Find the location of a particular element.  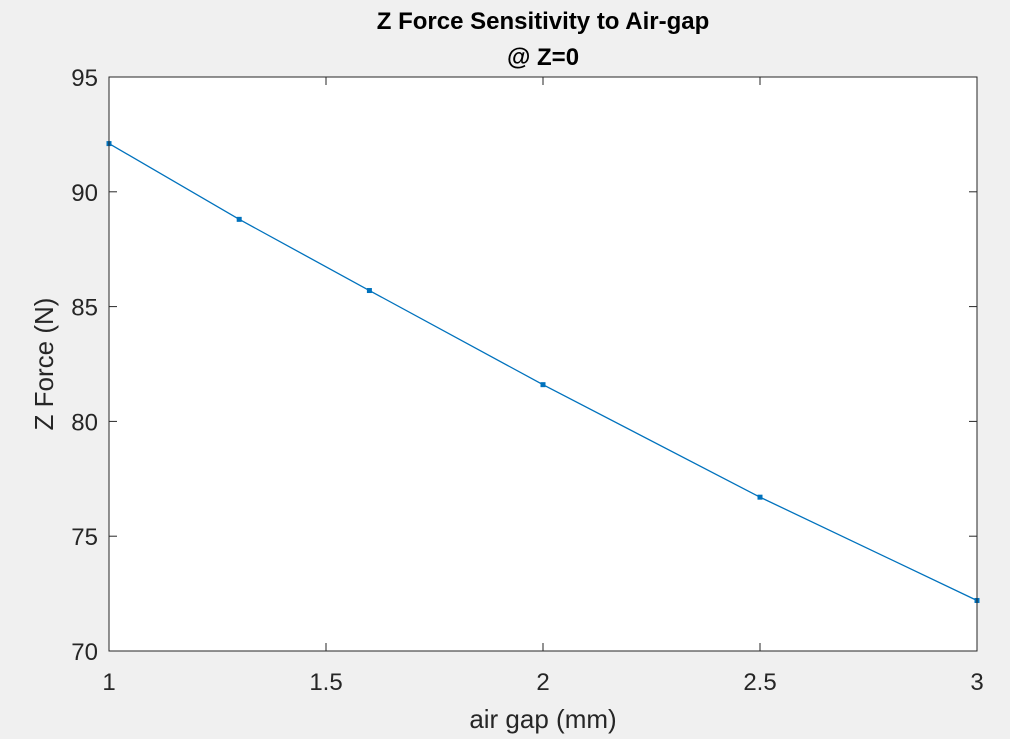

y-tick-label: 90 is located at coordinates (84, 193).